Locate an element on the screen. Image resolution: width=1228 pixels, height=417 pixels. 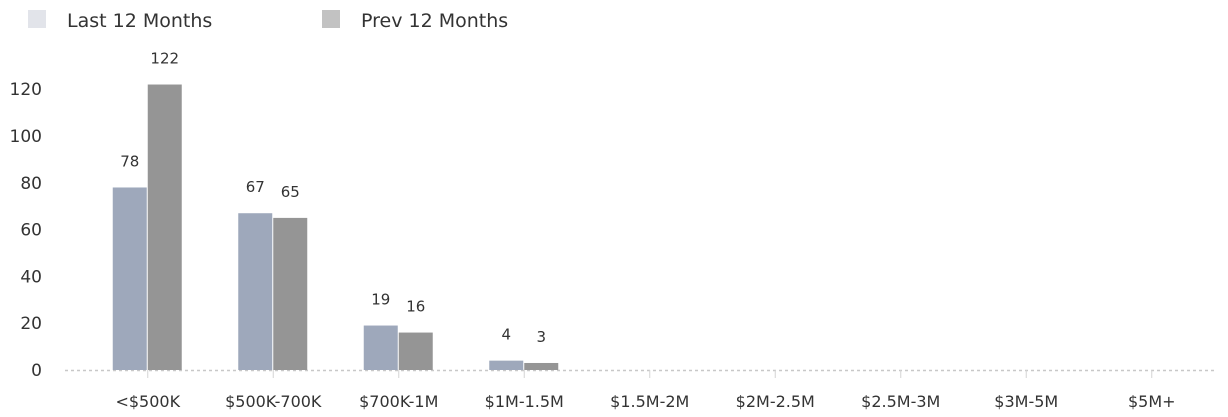
data-label: 19 is located at coordinates (380, 300).